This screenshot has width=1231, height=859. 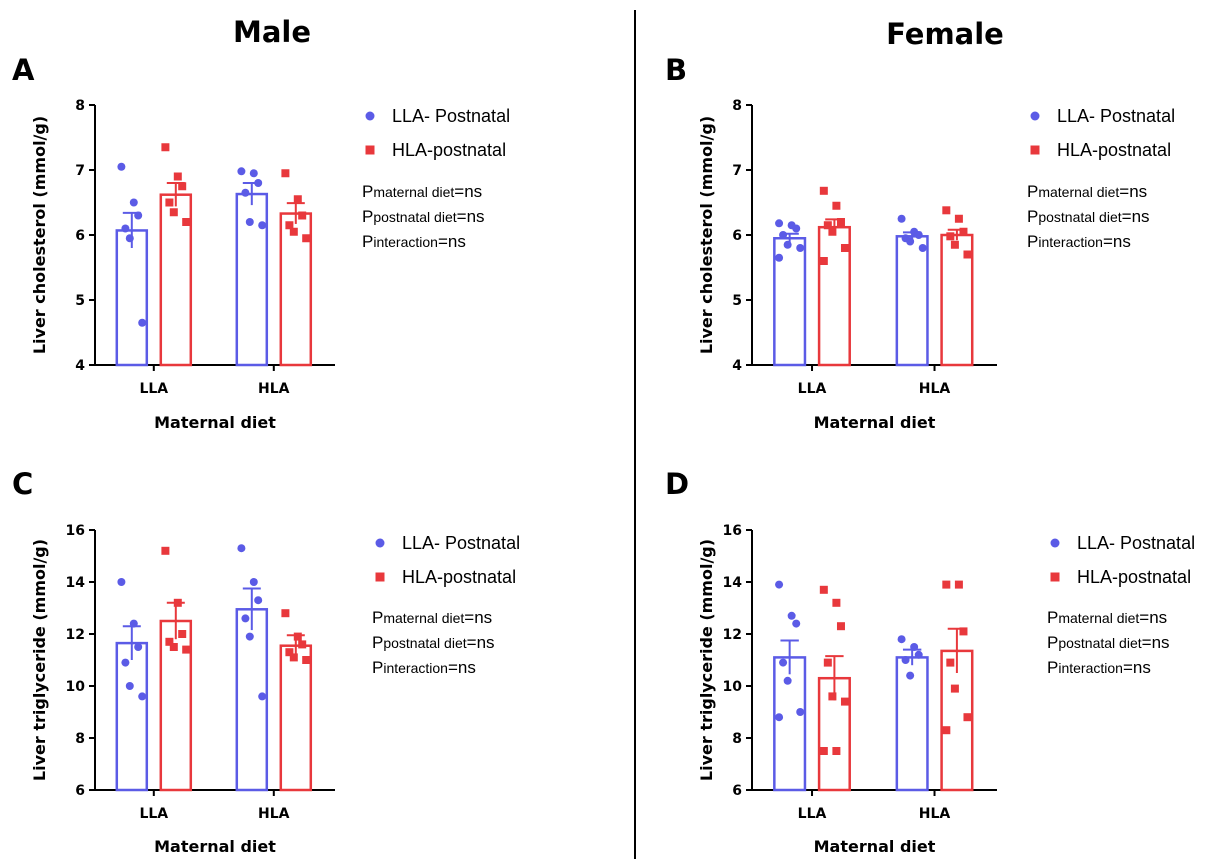 I want to click on legend-marker-square, so click(x=370, y=150).